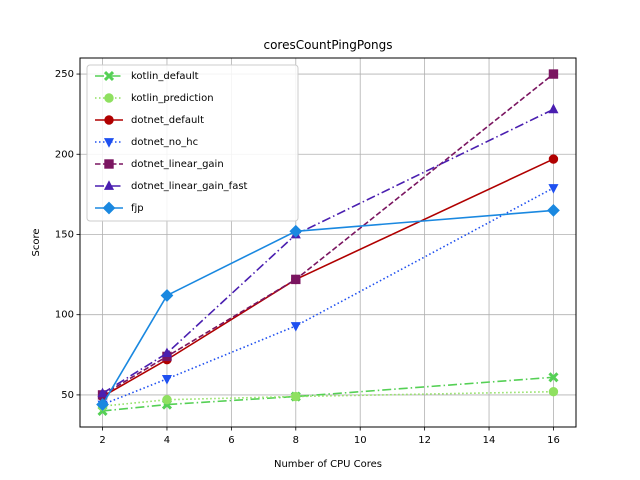  What do you see at coordinates (64, 74) in the screenshot?
I see `y-tick-label: 250` at bounding box center [64, 74].